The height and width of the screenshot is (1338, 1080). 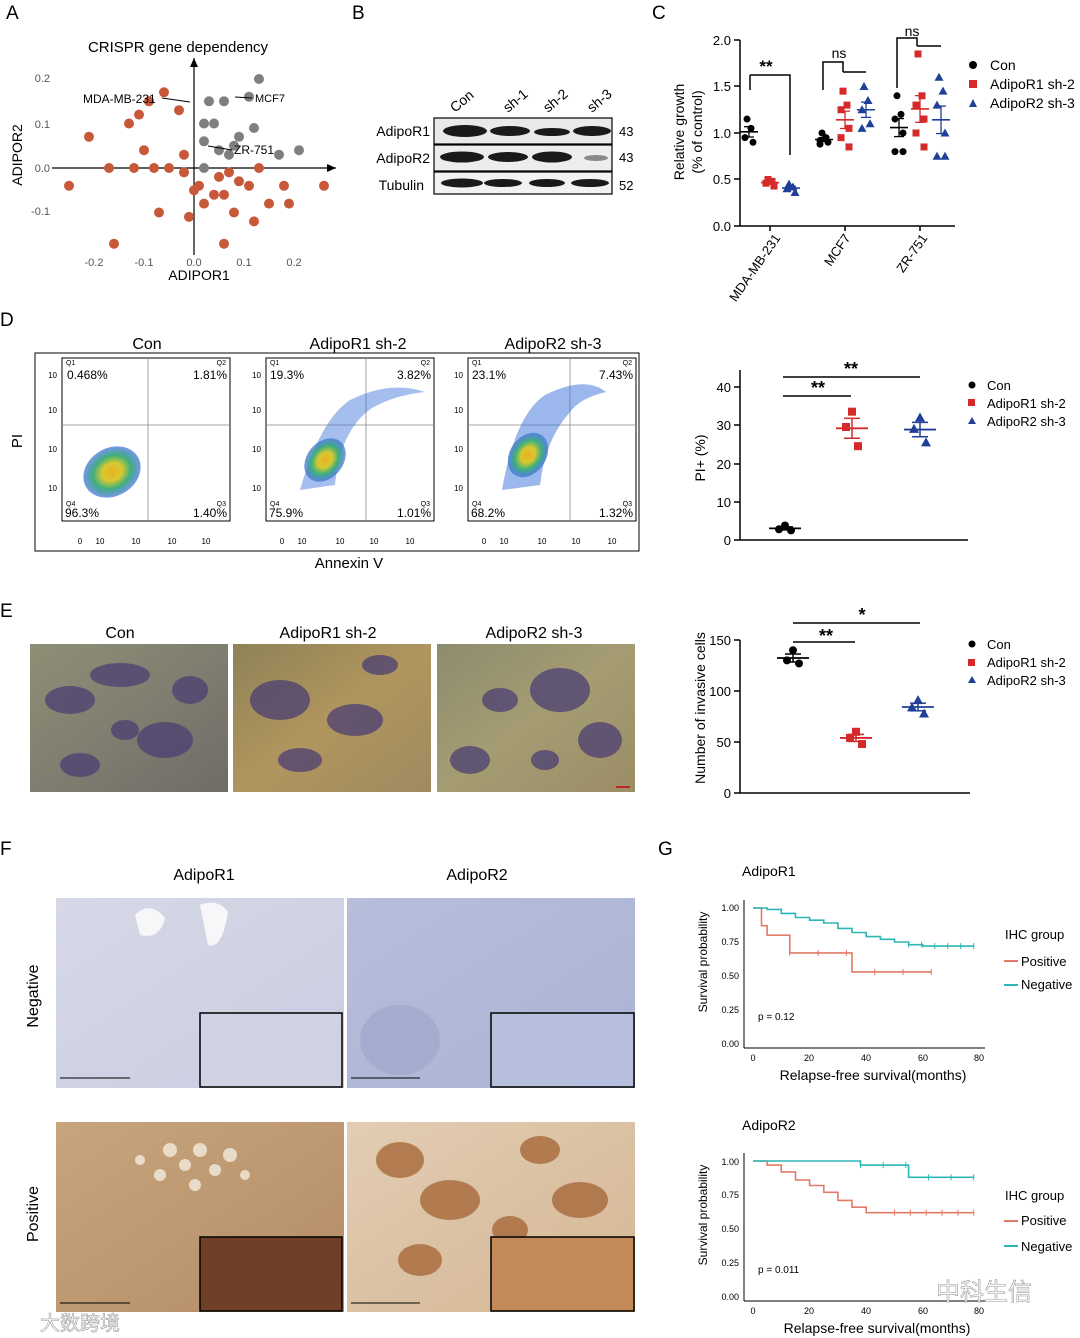 I want to click on km-ylabel: Survival probability, so click(x=703, y=1215).